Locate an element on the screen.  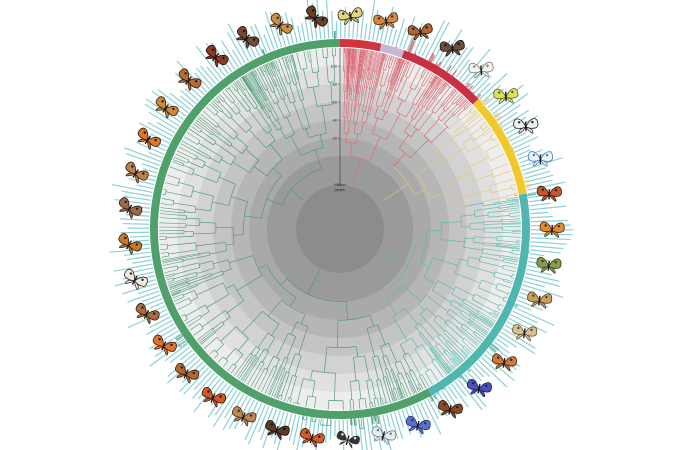
butterfly-orange-eye-icon is located at coordinates (149, 138).